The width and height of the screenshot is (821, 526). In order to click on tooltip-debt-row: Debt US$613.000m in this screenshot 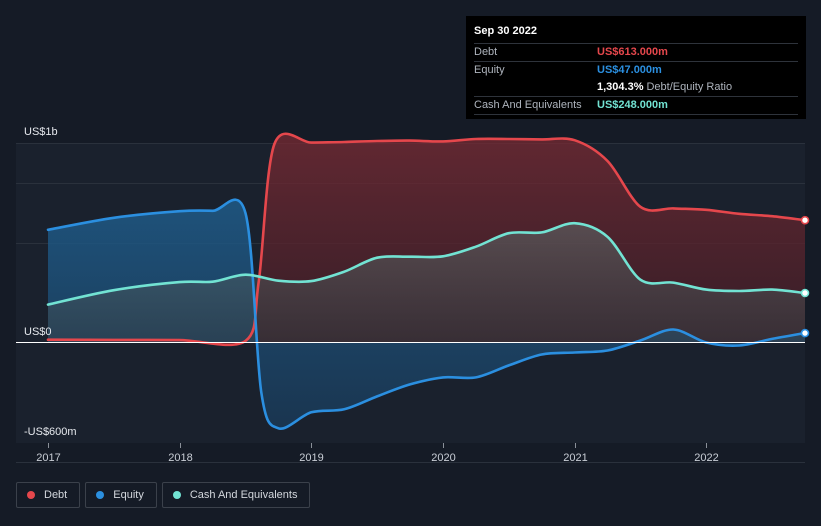, I will do `click(636, 52)`.